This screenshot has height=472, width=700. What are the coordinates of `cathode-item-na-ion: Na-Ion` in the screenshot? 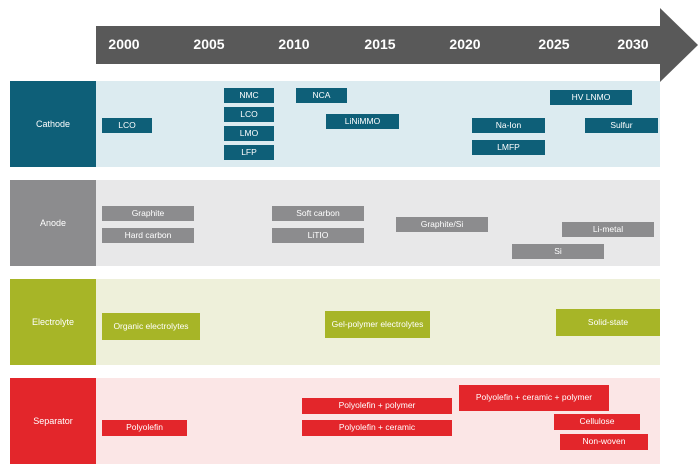 It's located at (508, 125).